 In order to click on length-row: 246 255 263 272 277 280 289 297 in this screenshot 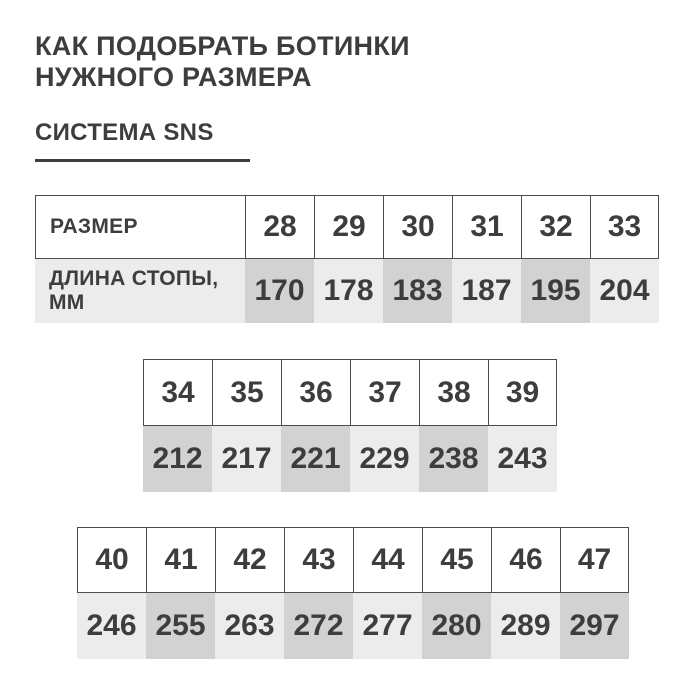, I will do `click(353, 626)`.